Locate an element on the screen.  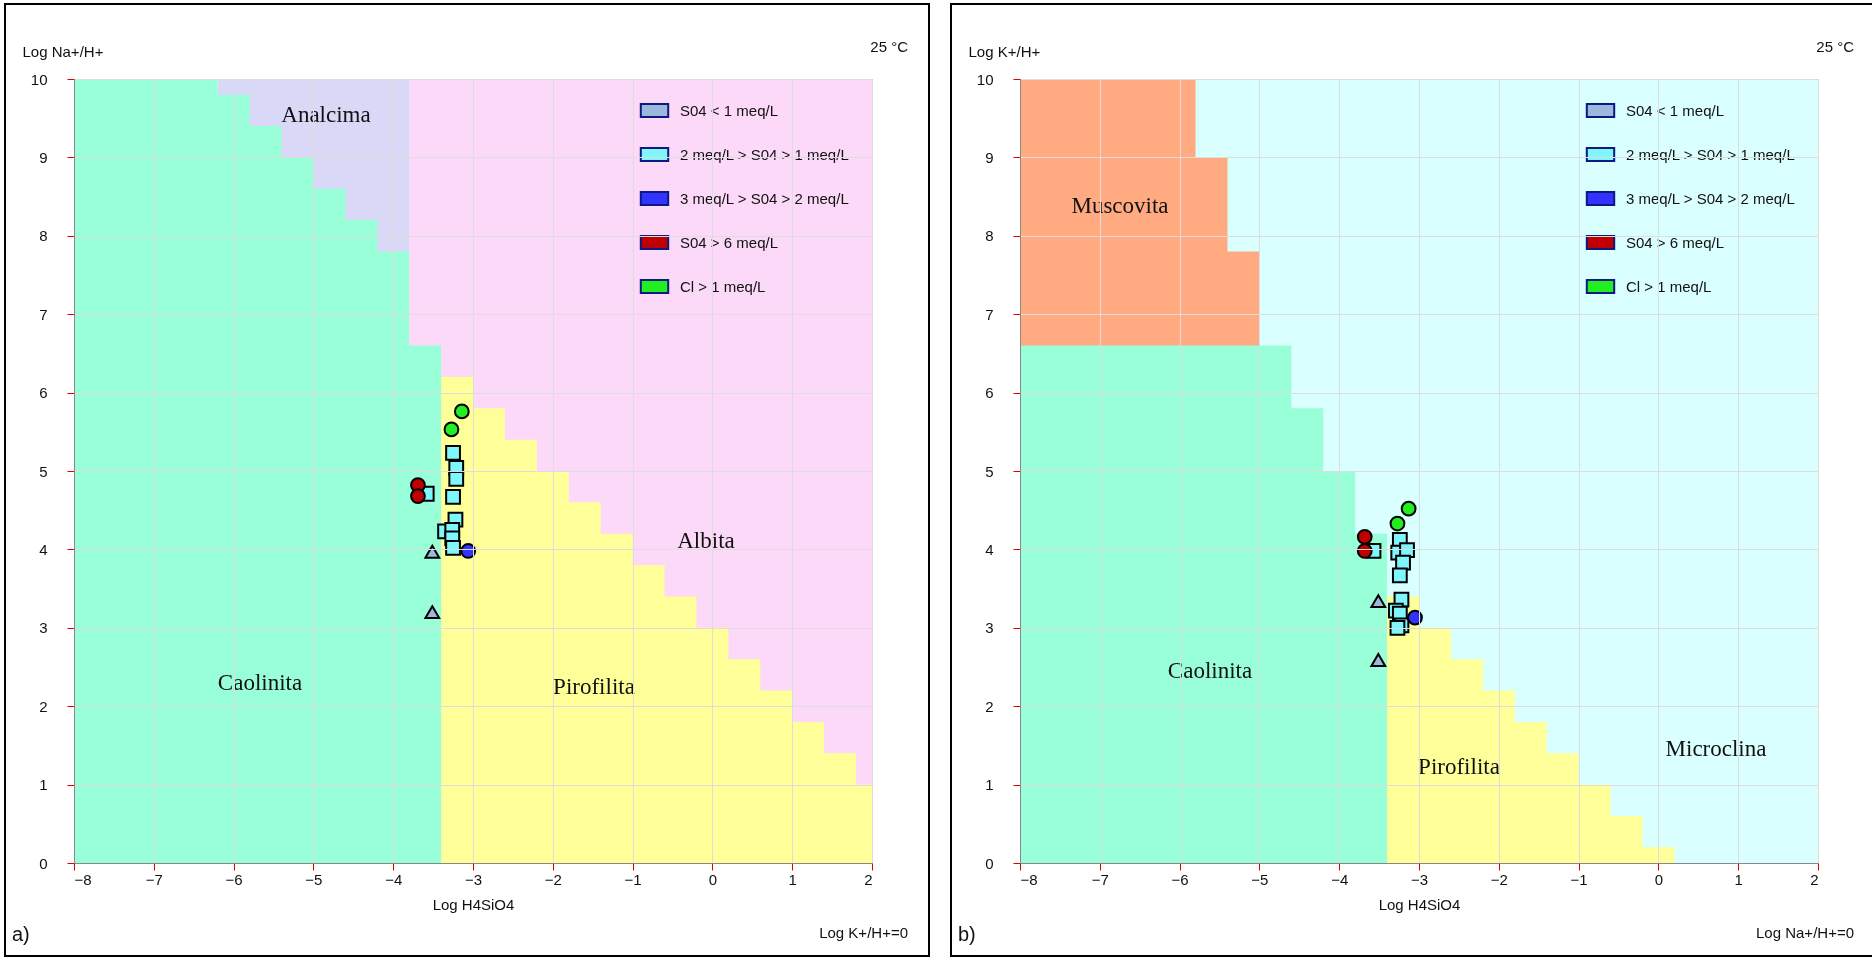
text: b) is located at coordinates (967, 934).